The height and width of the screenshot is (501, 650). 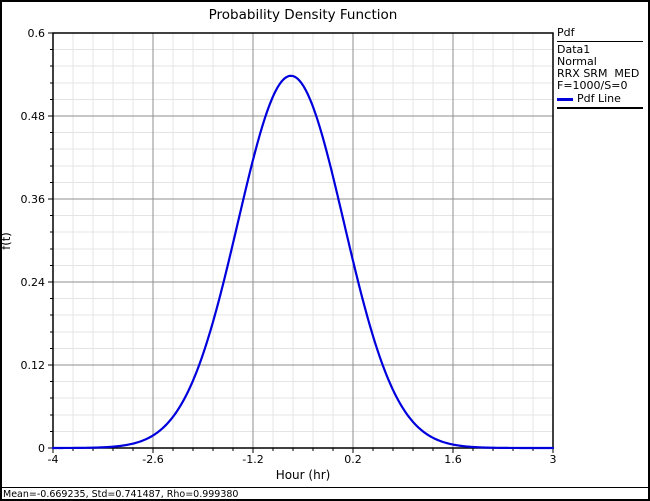 What do you see at coordinates (53, 459) in the screenshot?
I see `tick-label: -4` at bounding box center [53, 459].